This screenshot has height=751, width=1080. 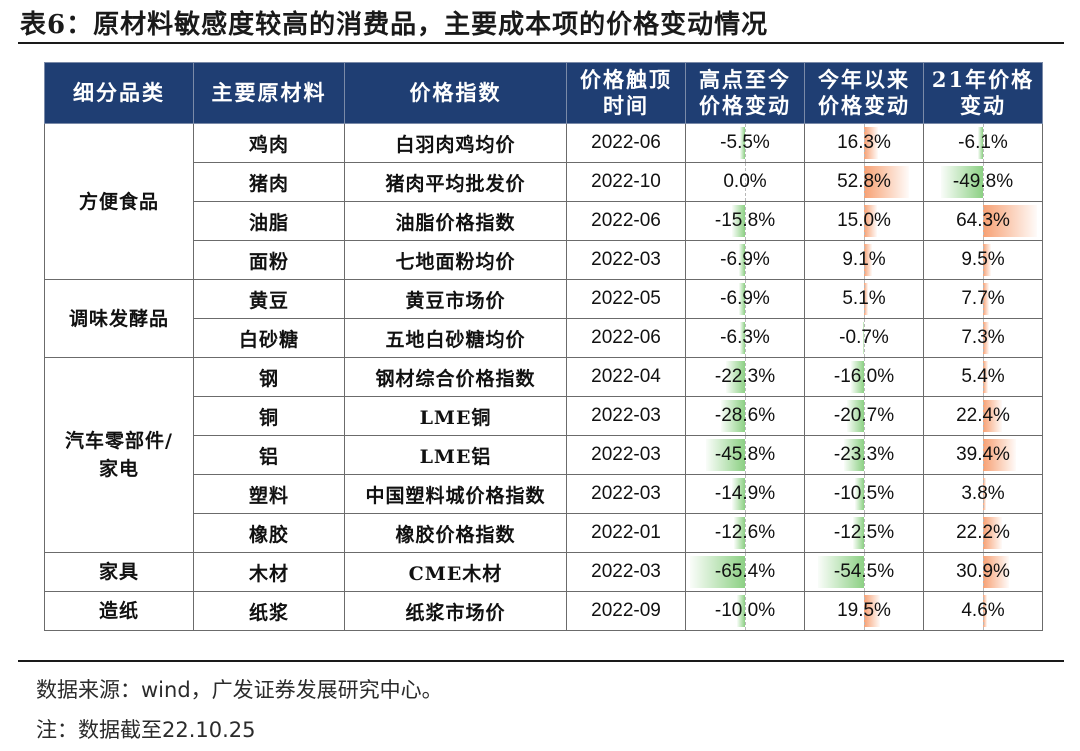 I want to click on percent-value: 7.7%, so click(x=983, y=298).